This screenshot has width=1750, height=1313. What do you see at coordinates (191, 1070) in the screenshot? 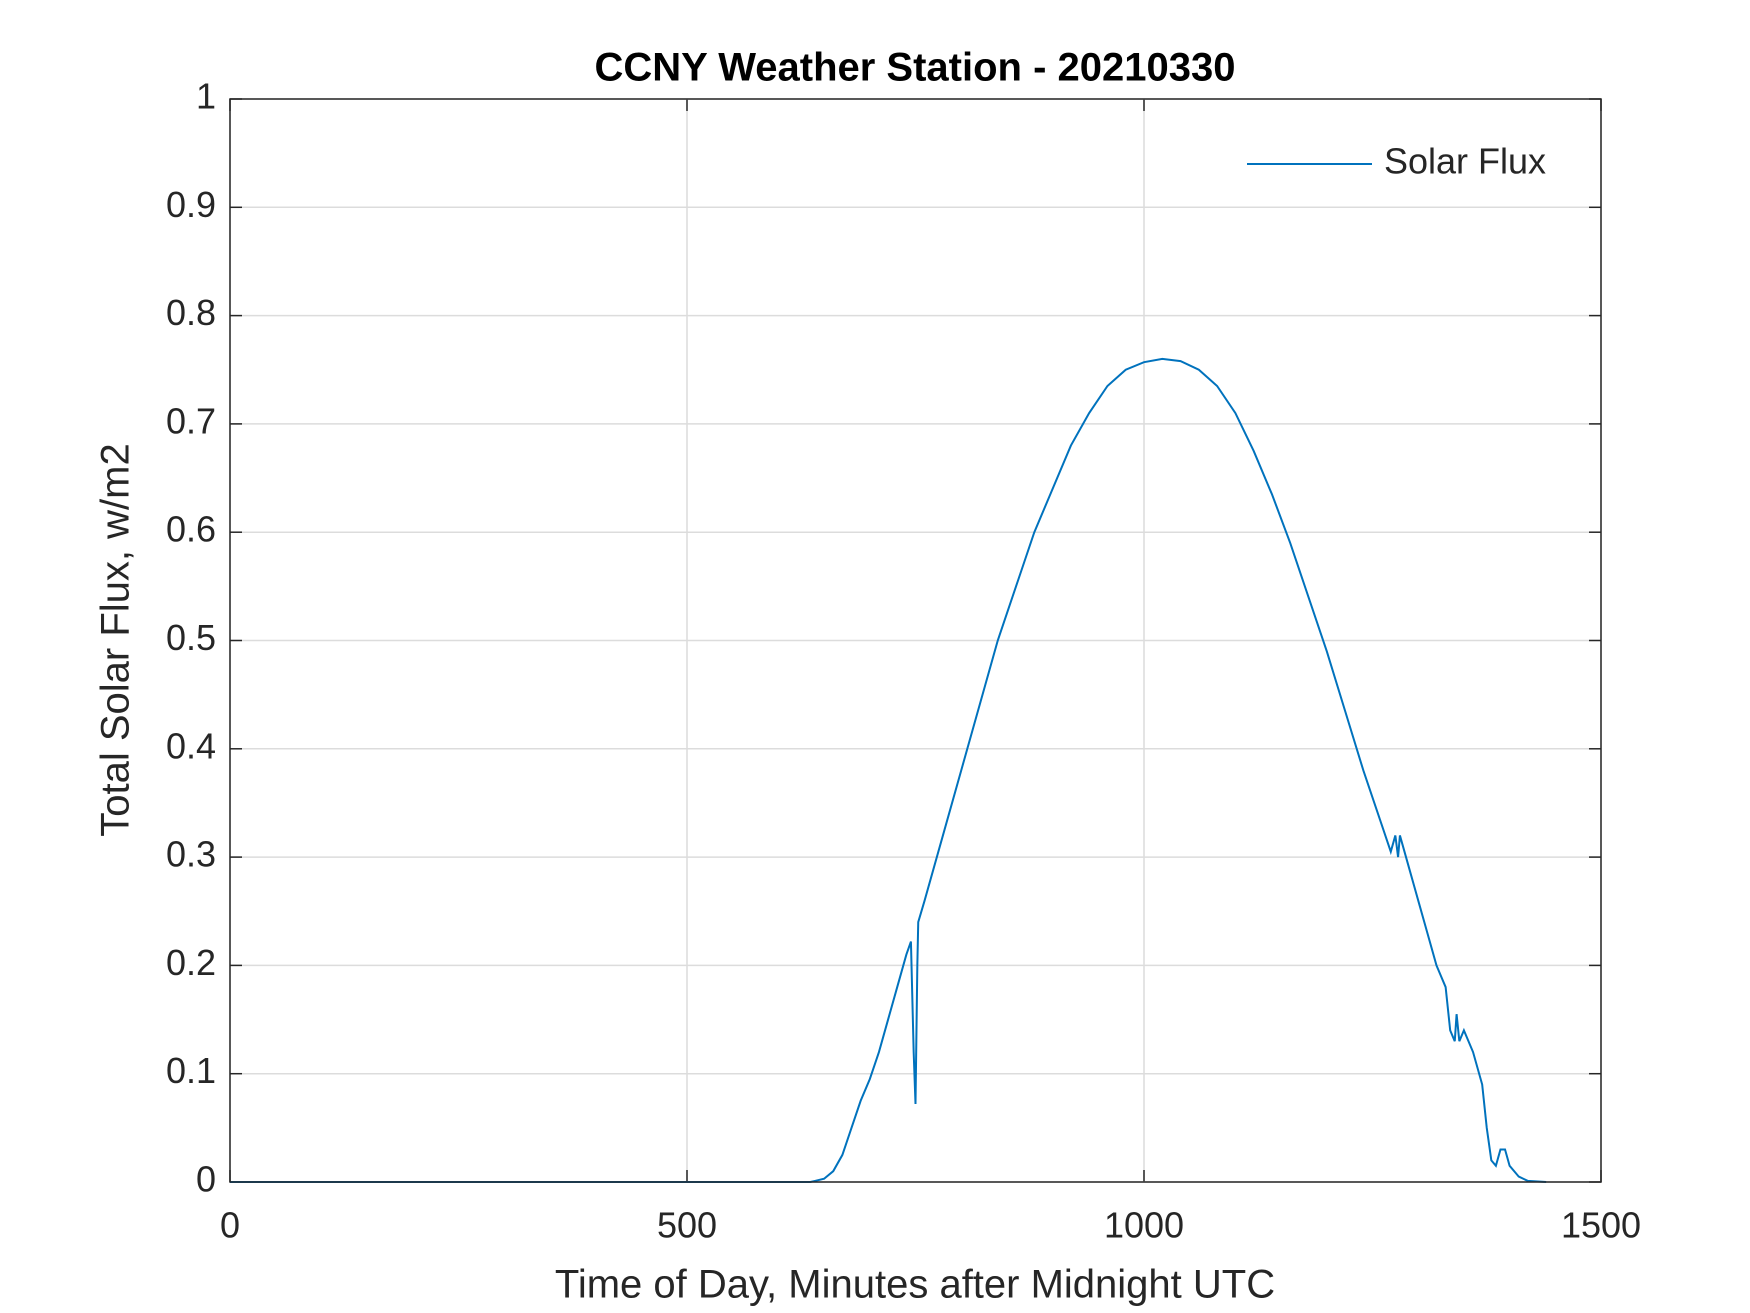
I see `y-tick-label: 0.1` at bounding box center [191, 1070].